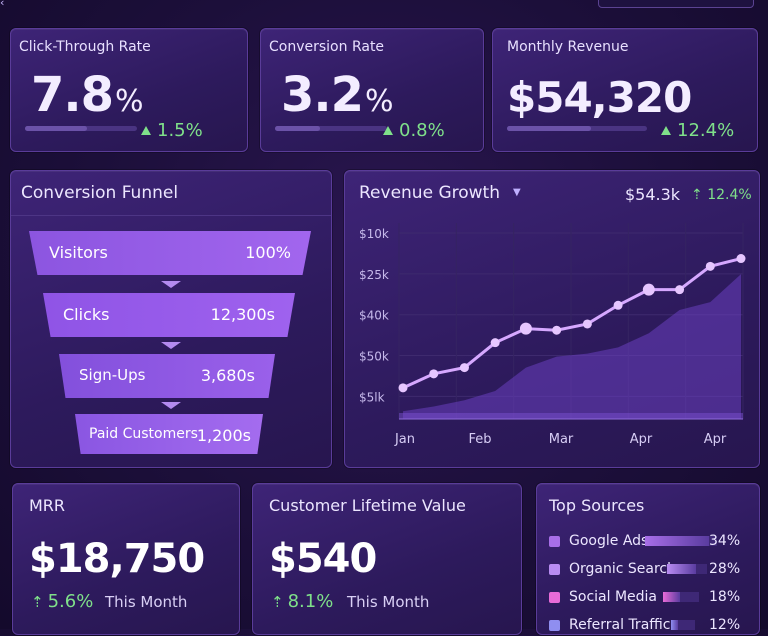 Image resolution: width=768 pixels, height=636 pixels. What do you see at coordinates (653, 194) in the screenshot?
I see `revenue-total: $54.3k` at bounding box center [653, 194].